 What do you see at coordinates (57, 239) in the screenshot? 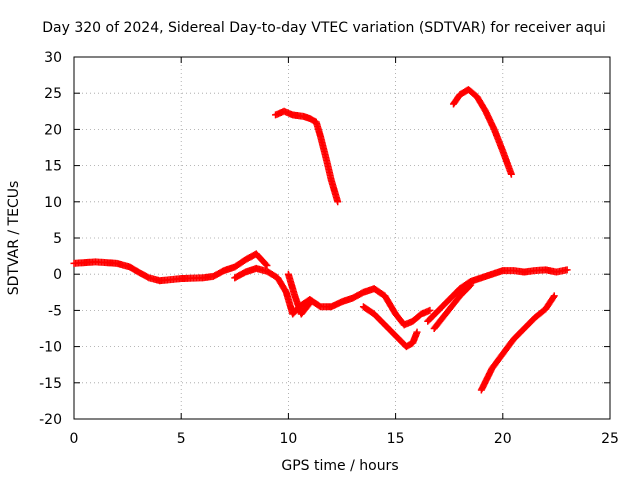
I see `y-tick-label: 5` at bounding box center [57, 239].